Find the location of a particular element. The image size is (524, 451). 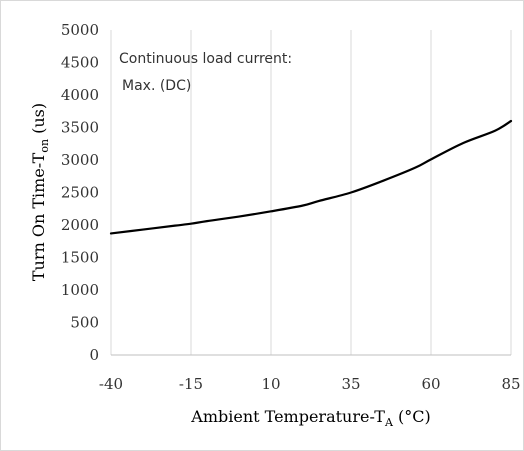

y-axis-title: Turn On Time-Ton (us) is located at coordinates (40, 192).